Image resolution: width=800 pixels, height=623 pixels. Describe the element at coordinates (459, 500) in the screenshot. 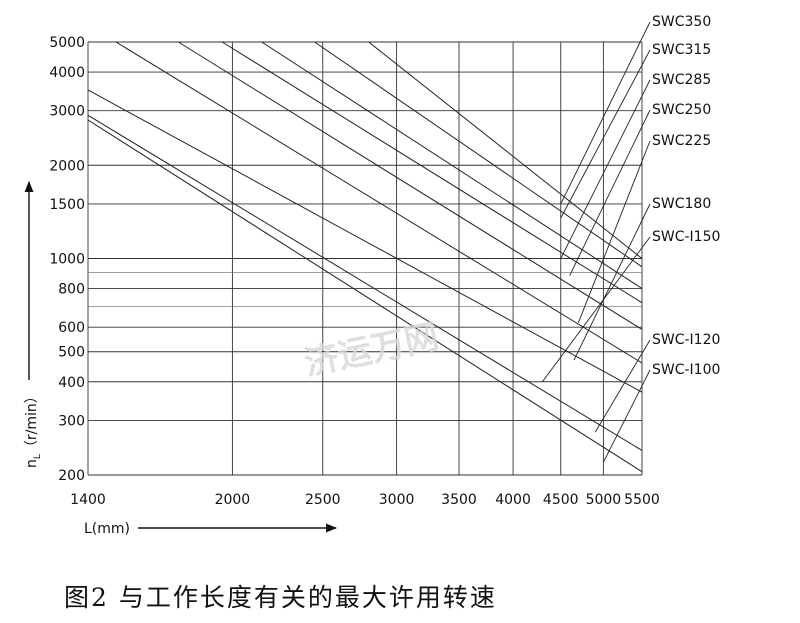

I see `x-tick-label: 3500` at that location.